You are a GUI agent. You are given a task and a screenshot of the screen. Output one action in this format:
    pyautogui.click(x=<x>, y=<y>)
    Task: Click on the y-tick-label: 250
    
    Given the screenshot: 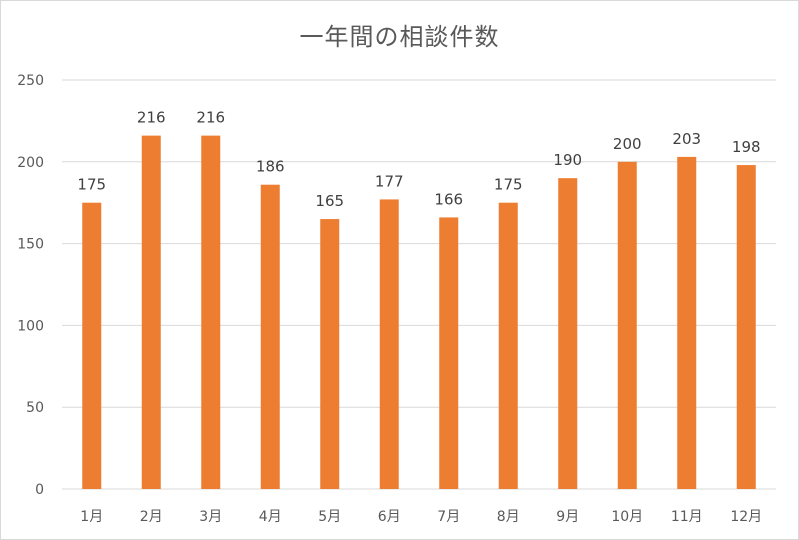 What is the action you would take?
    pyautogui.click(x=30, y=81)
    